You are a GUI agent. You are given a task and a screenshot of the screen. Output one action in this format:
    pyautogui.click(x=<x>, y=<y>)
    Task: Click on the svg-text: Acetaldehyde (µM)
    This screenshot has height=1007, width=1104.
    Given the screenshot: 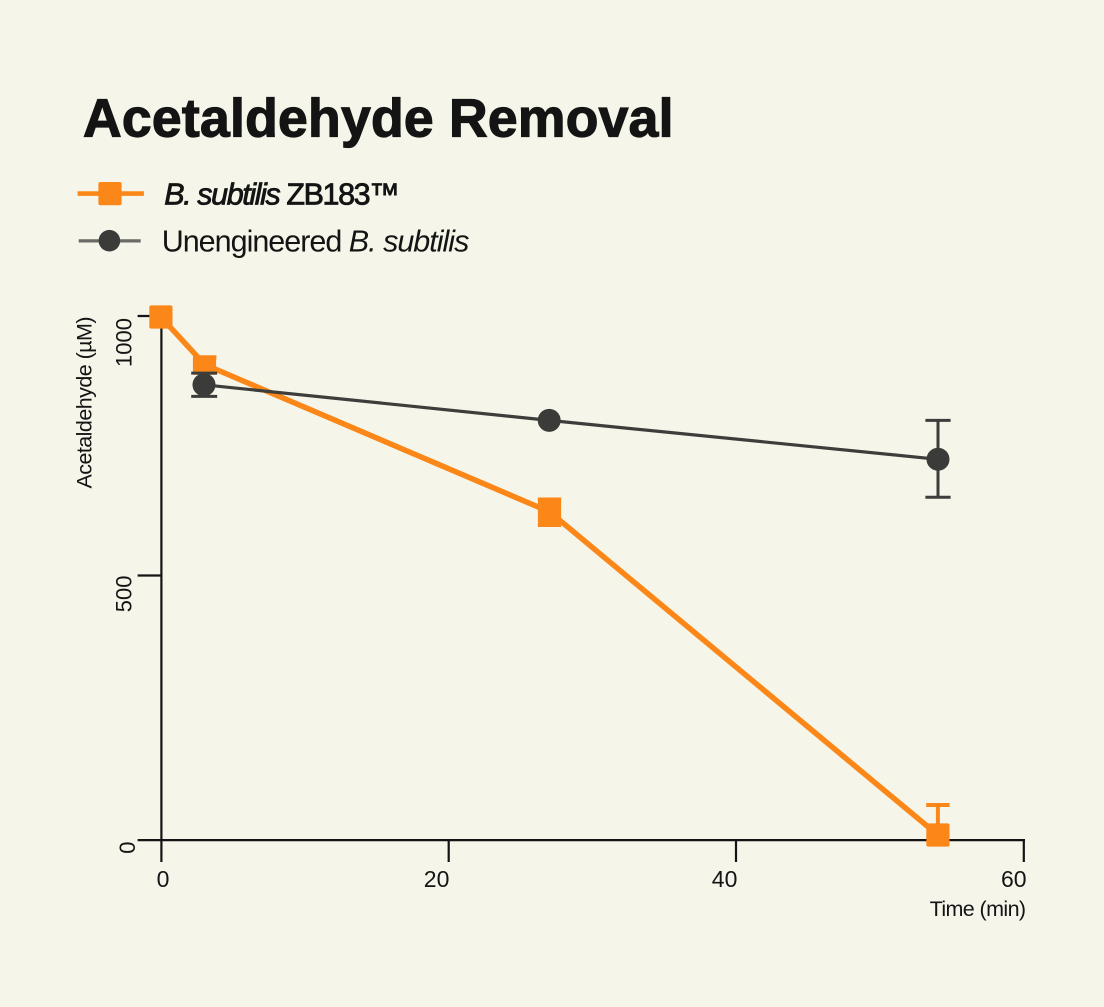 What is the action you would take?
    pyautogui.click(x=85, y=403)
    